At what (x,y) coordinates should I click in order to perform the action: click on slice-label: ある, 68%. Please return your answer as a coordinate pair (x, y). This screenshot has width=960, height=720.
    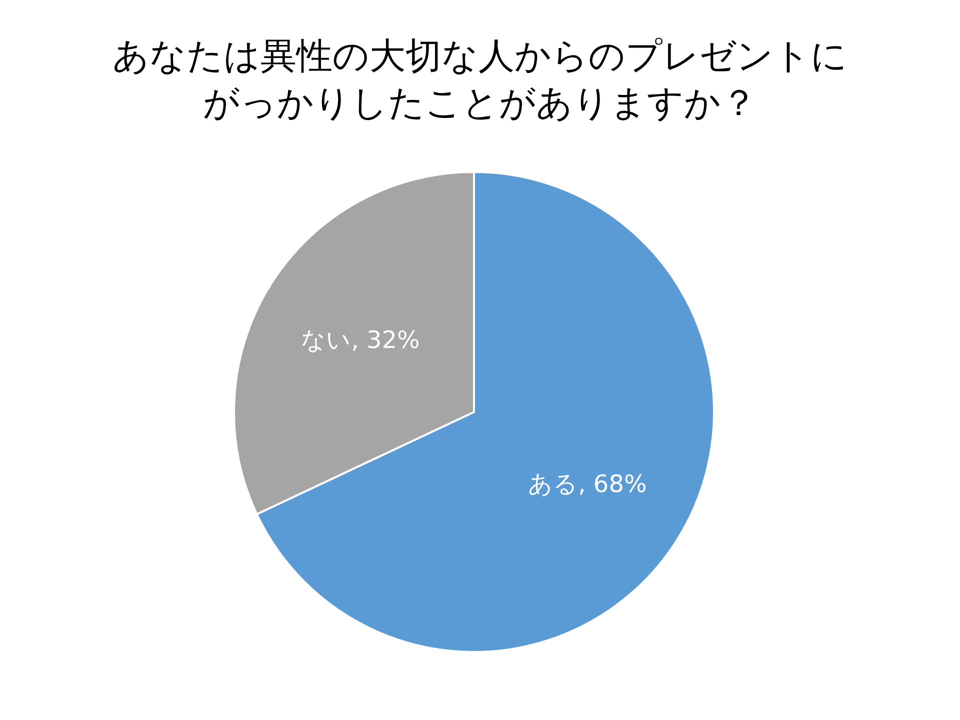
    Looking at the image, I should click on (587, 484).